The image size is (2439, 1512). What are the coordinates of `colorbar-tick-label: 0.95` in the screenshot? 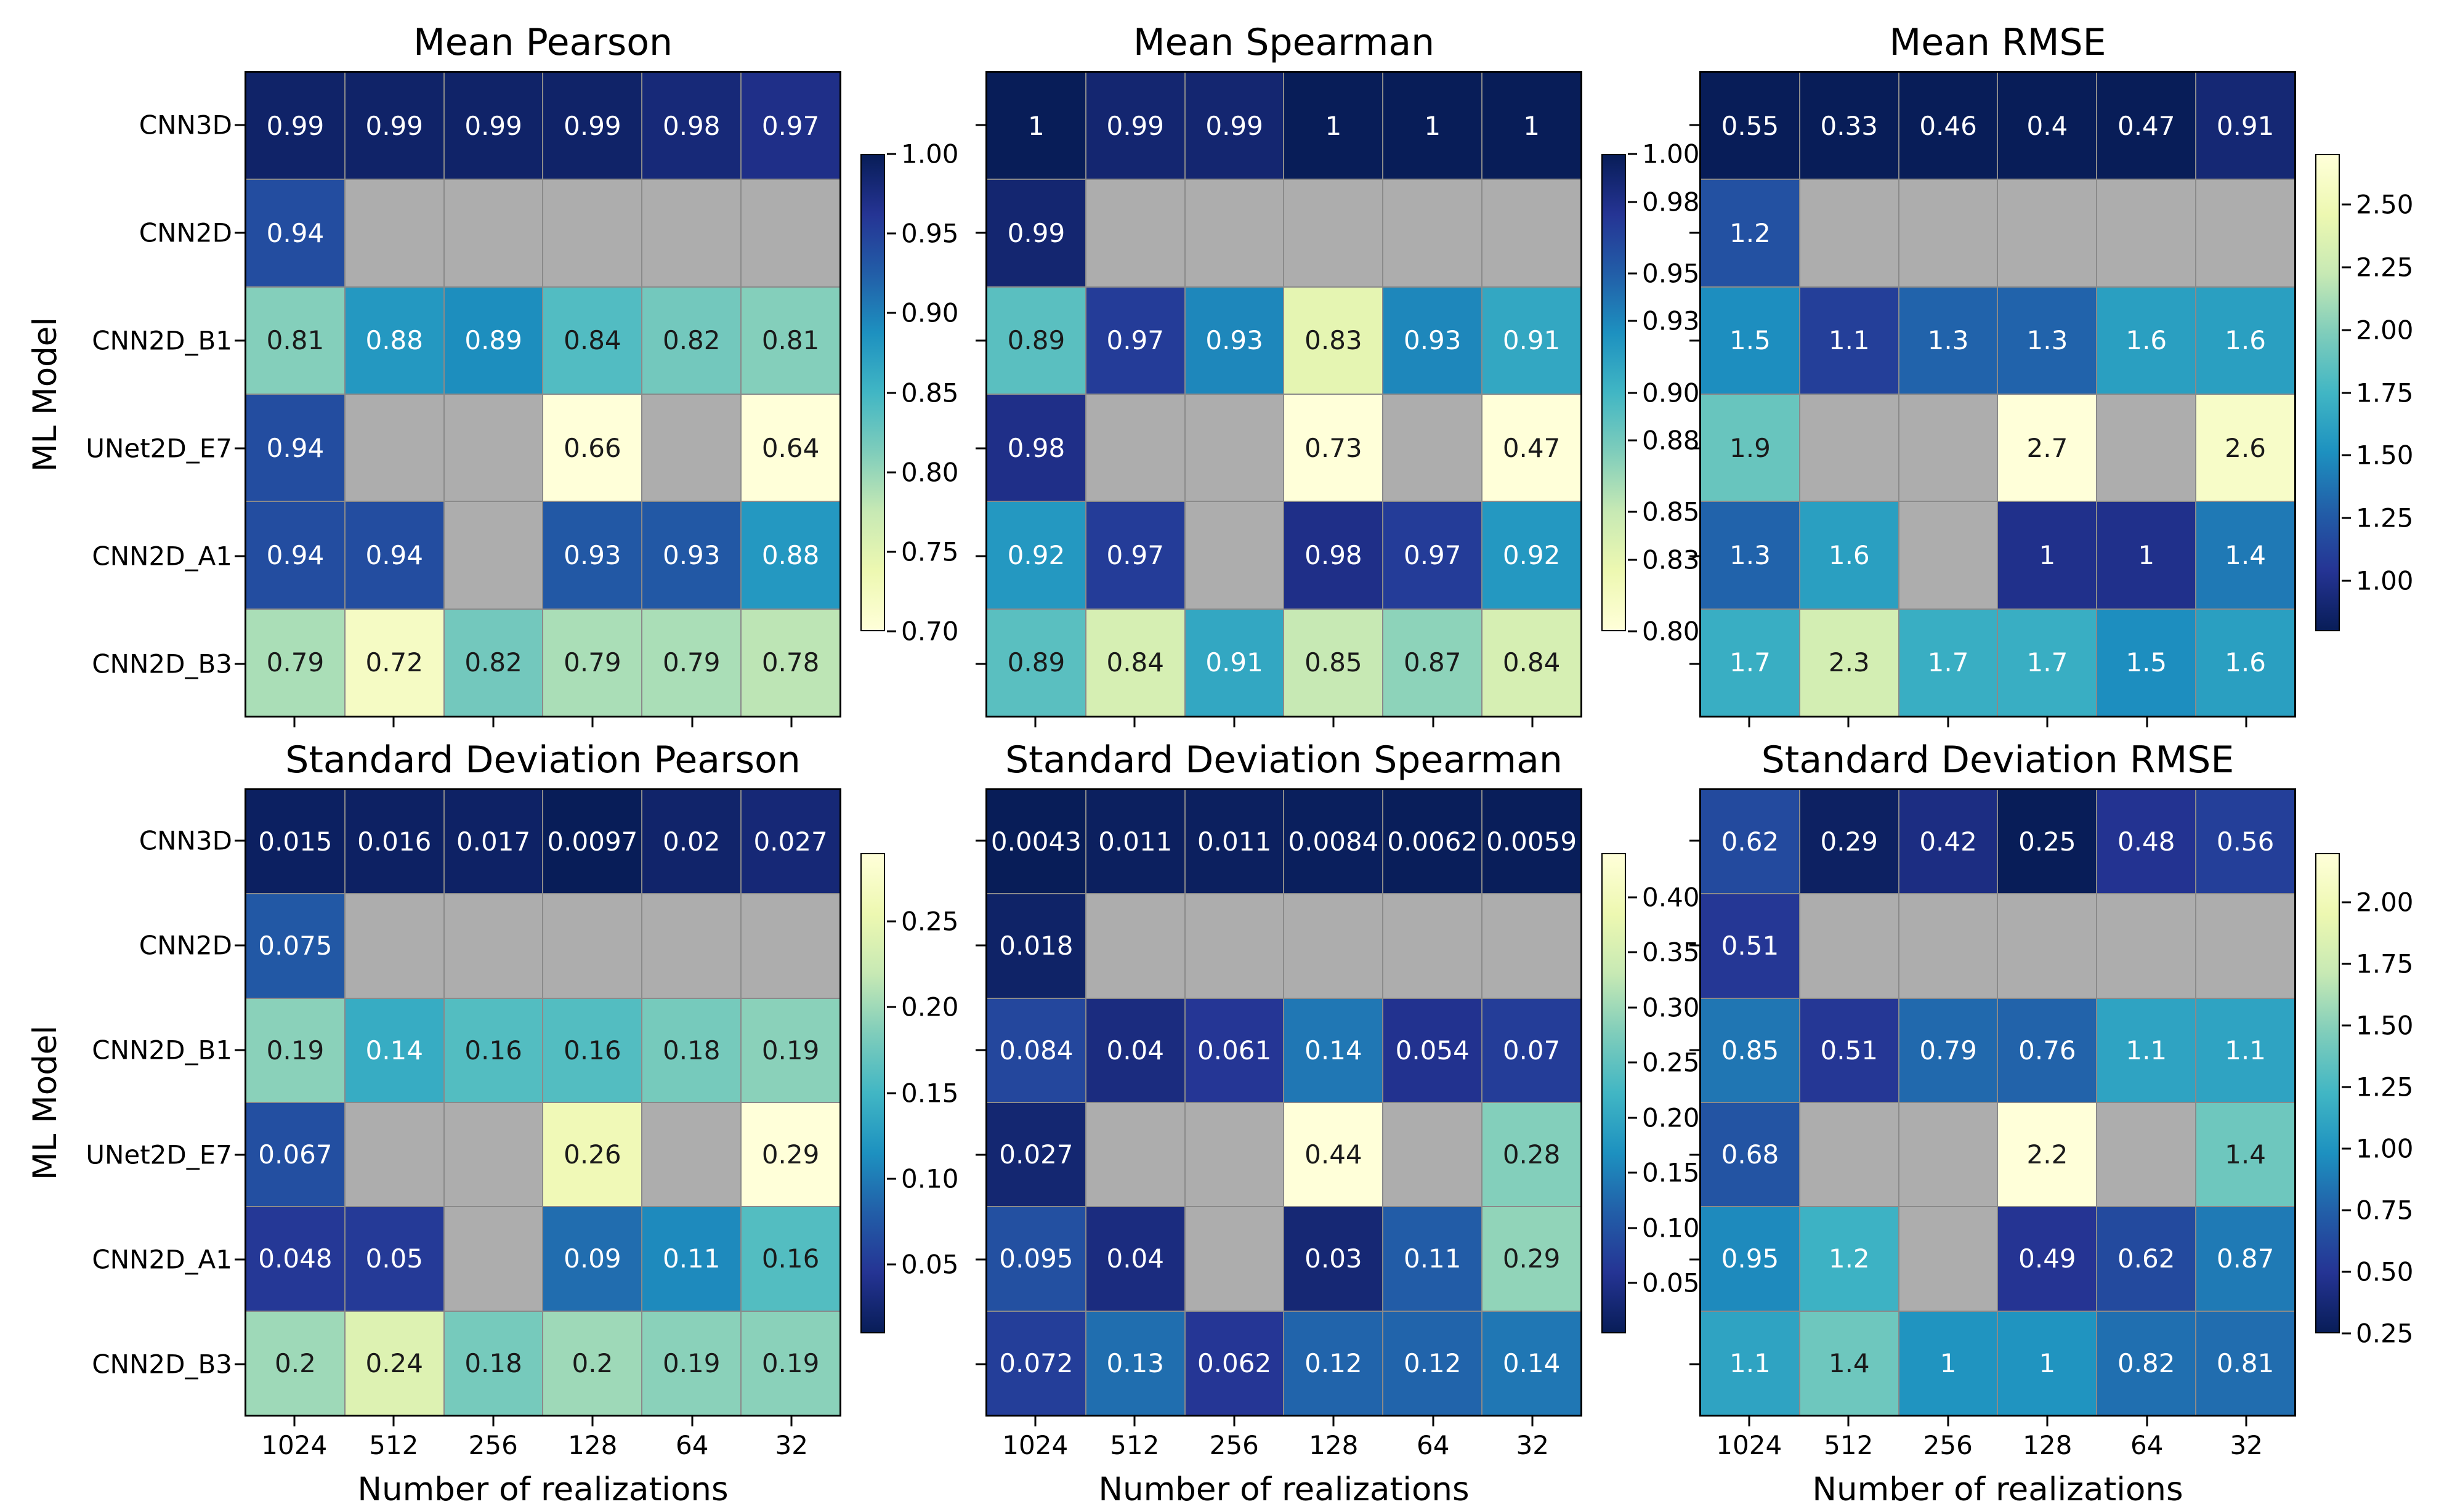 It's located at (1671, 273).